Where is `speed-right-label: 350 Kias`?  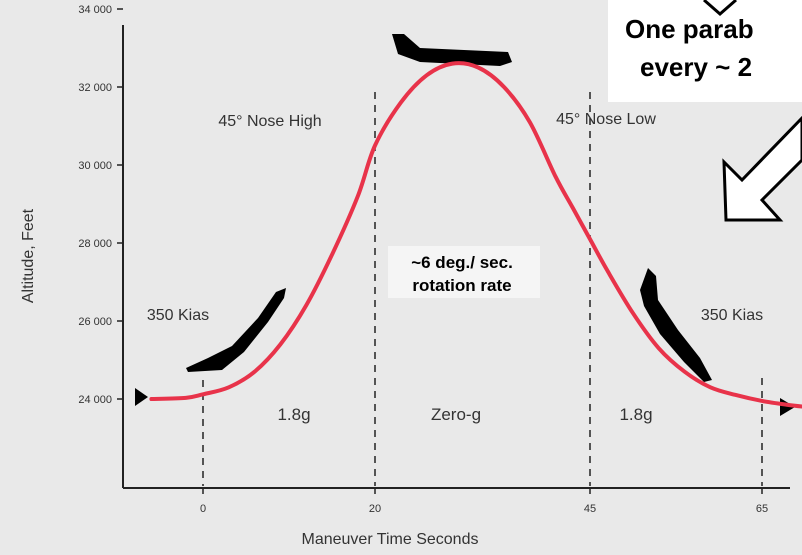 speed-right-label: 350 Kias is located at coordinates (732, 315).